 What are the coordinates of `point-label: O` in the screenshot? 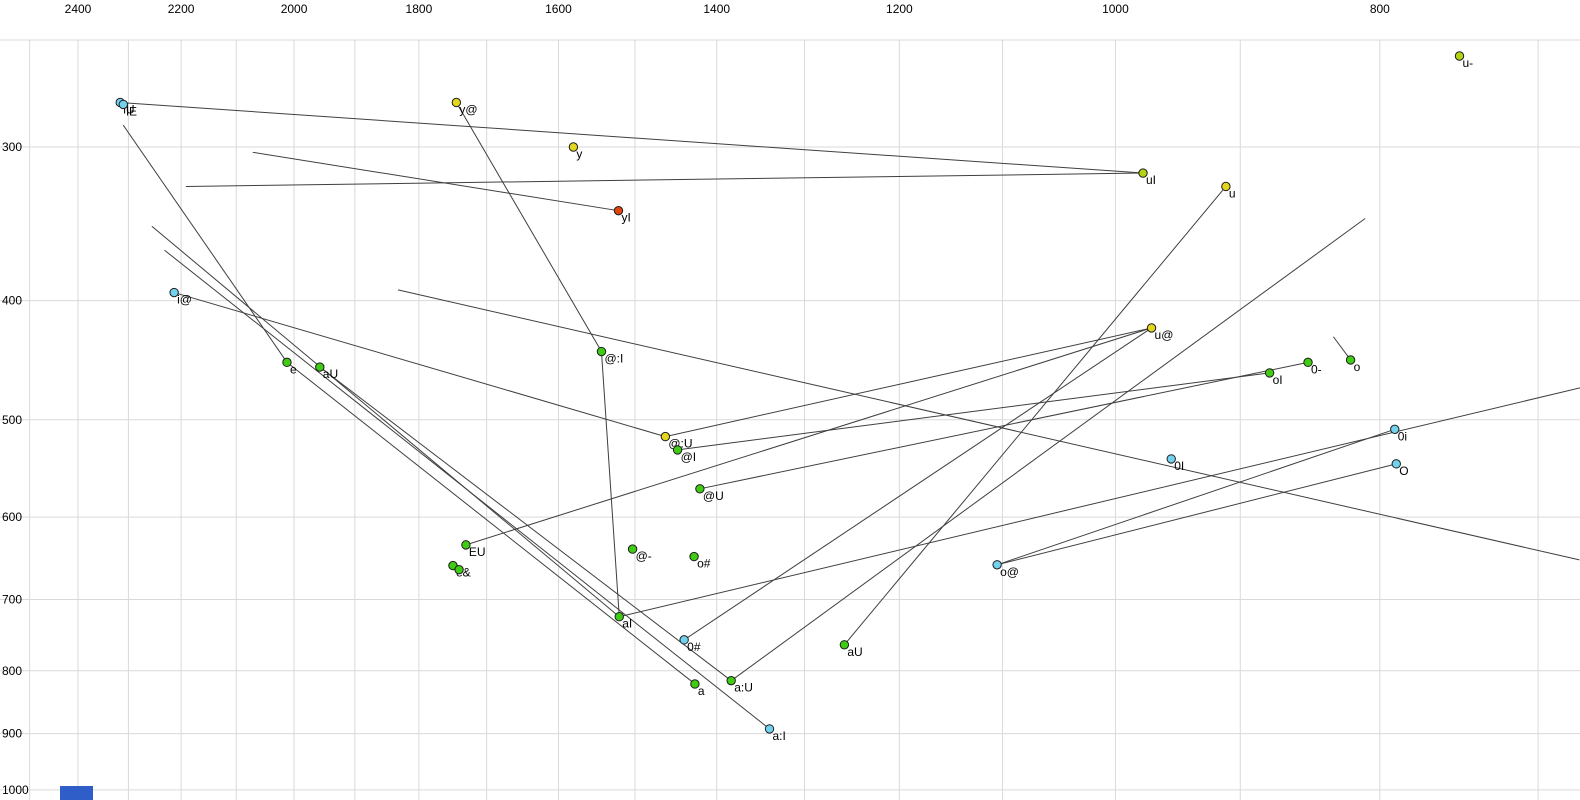 It's located at (1403, 471).